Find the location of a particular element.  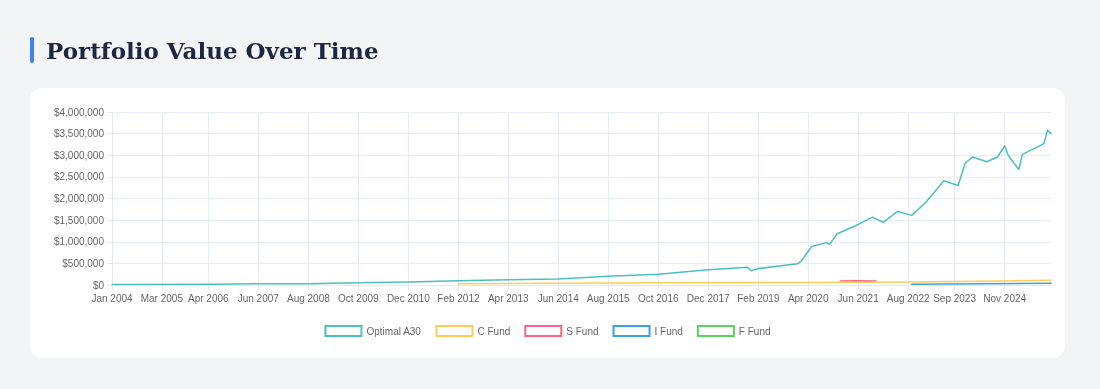

legend-label: F Fund is located at coordinates (754, 331).